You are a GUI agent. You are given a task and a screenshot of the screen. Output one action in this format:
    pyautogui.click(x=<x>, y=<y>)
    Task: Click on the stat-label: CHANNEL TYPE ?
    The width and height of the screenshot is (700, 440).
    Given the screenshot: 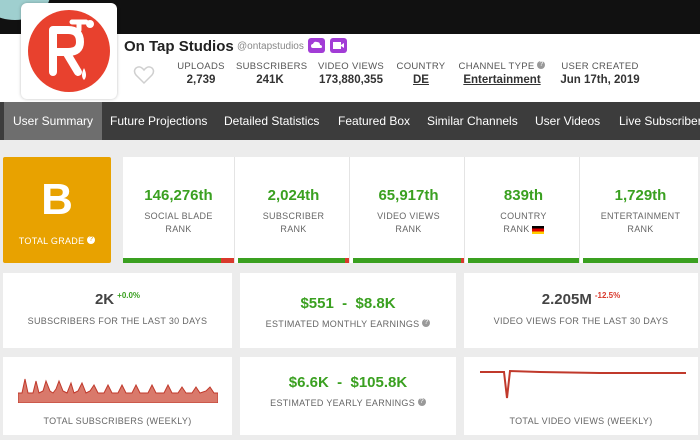 What is the action you would take?
    pyautogui.click(x=502, y=66)
    